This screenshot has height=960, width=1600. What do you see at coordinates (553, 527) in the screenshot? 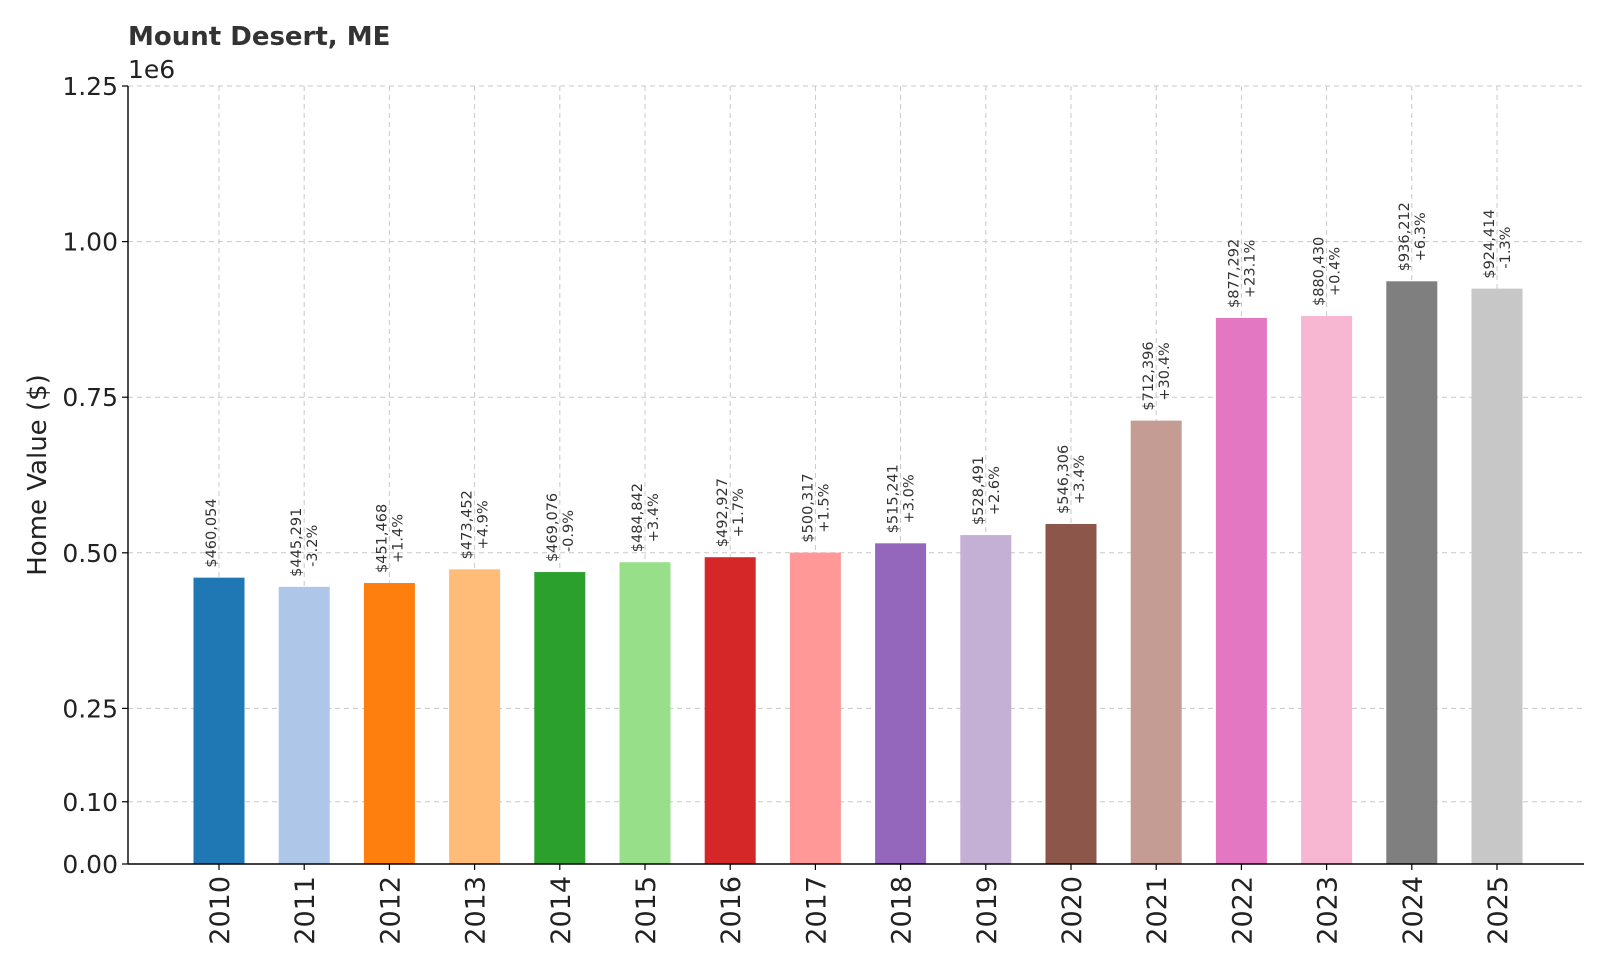
I see `bar-value-label: $469,076` at bounding box center [553, 527].